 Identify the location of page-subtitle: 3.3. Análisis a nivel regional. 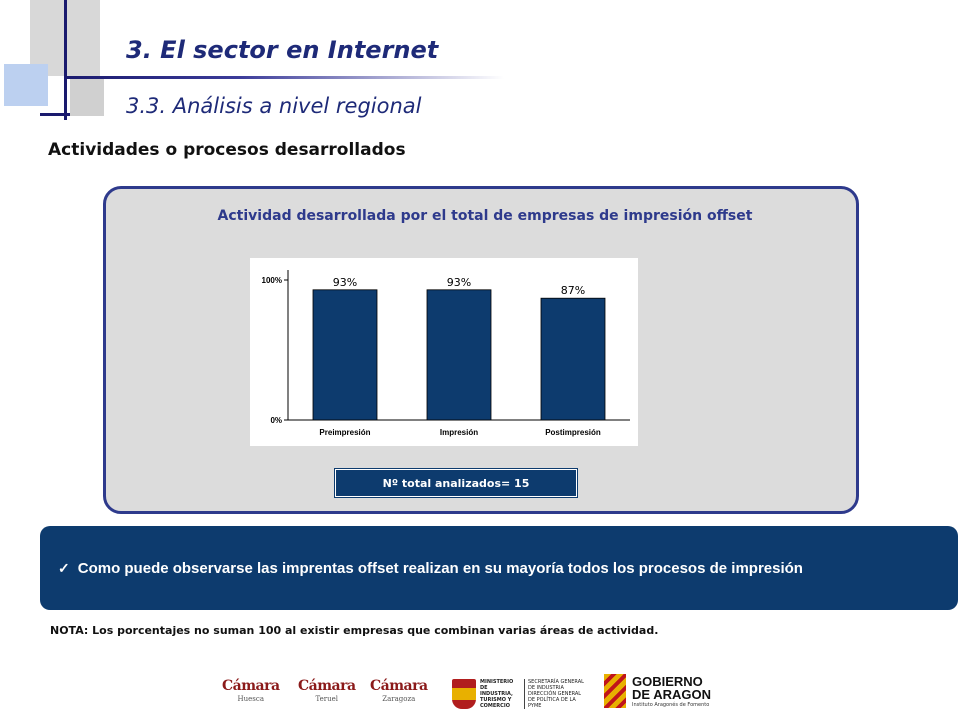
(274, 106).